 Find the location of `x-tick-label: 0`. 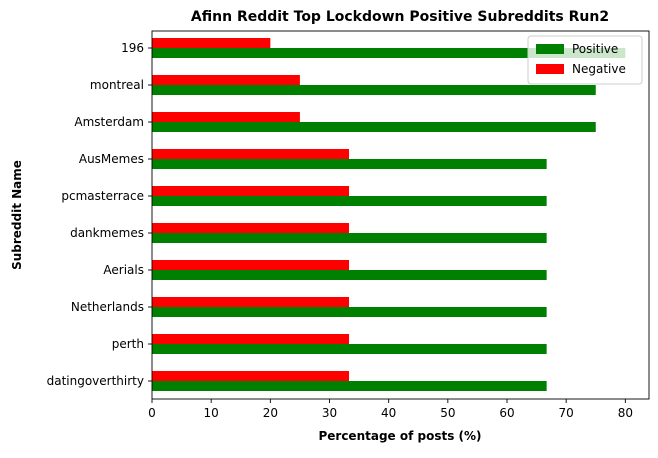

x-tick-label: 0 is located at coordinates (152, 413).